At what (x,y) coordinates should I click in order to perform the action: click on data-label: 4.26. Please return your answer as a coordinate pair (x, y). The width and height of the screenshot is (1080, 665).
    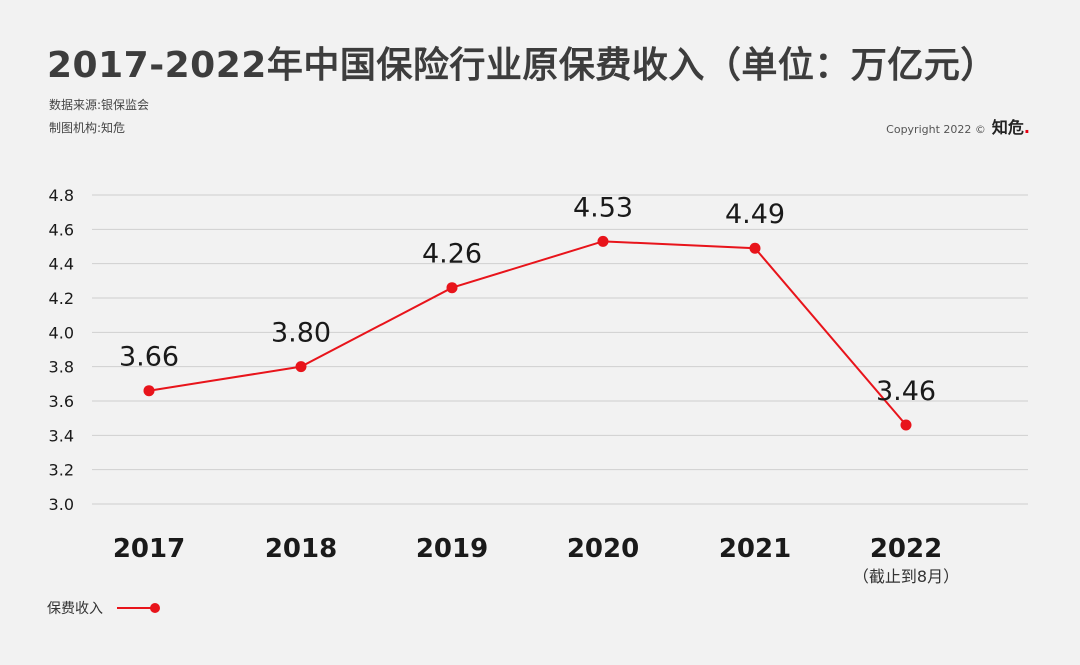
    Looking at the image, I should click on (452, 254).